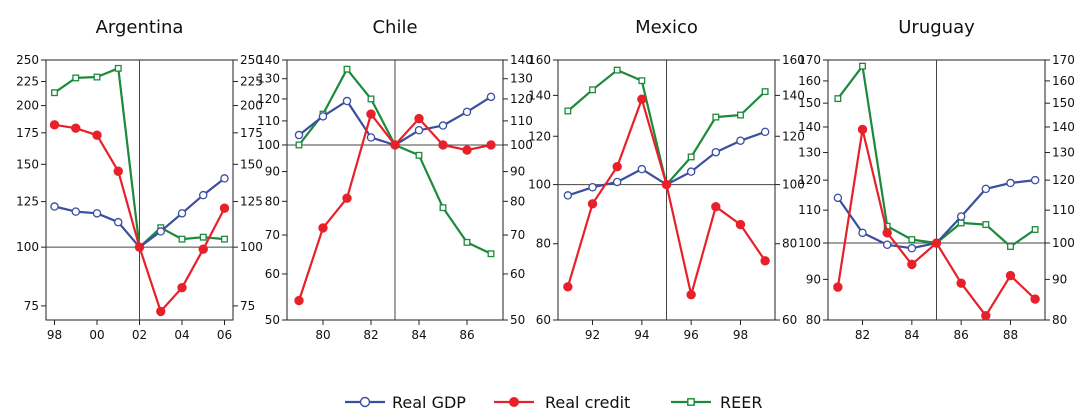  Describe the element at coordinates (224, 335) in the screenshot. I see `x-tick-label: 06` at that location.